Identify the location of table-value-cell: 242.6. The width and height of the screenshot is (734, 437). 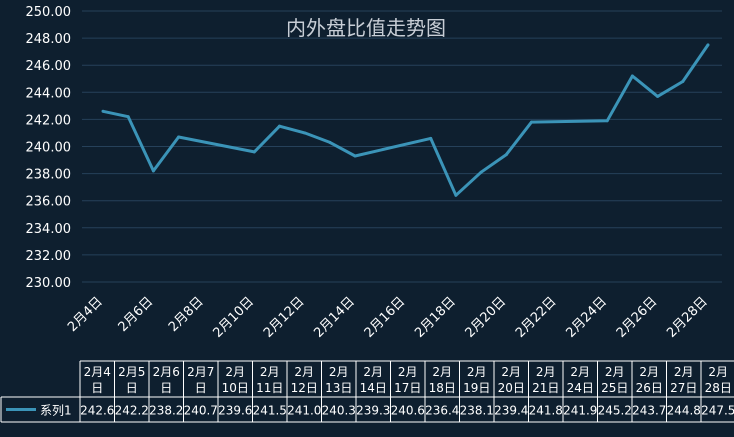
(97, 411).